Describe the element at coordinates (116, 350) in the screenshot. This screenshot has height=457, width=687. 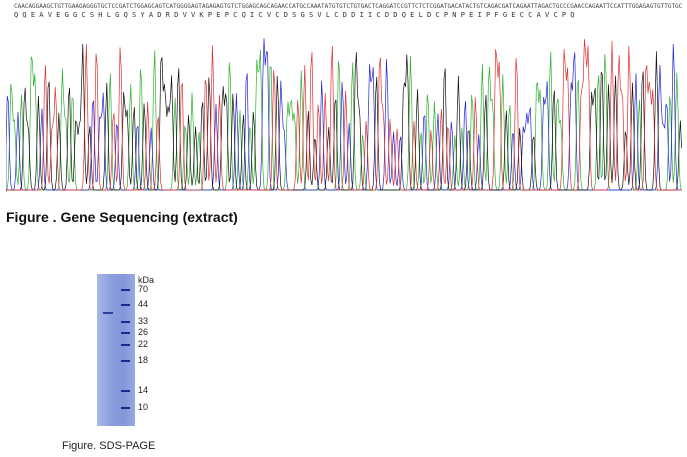
I see `sds-page-gel` at that location.